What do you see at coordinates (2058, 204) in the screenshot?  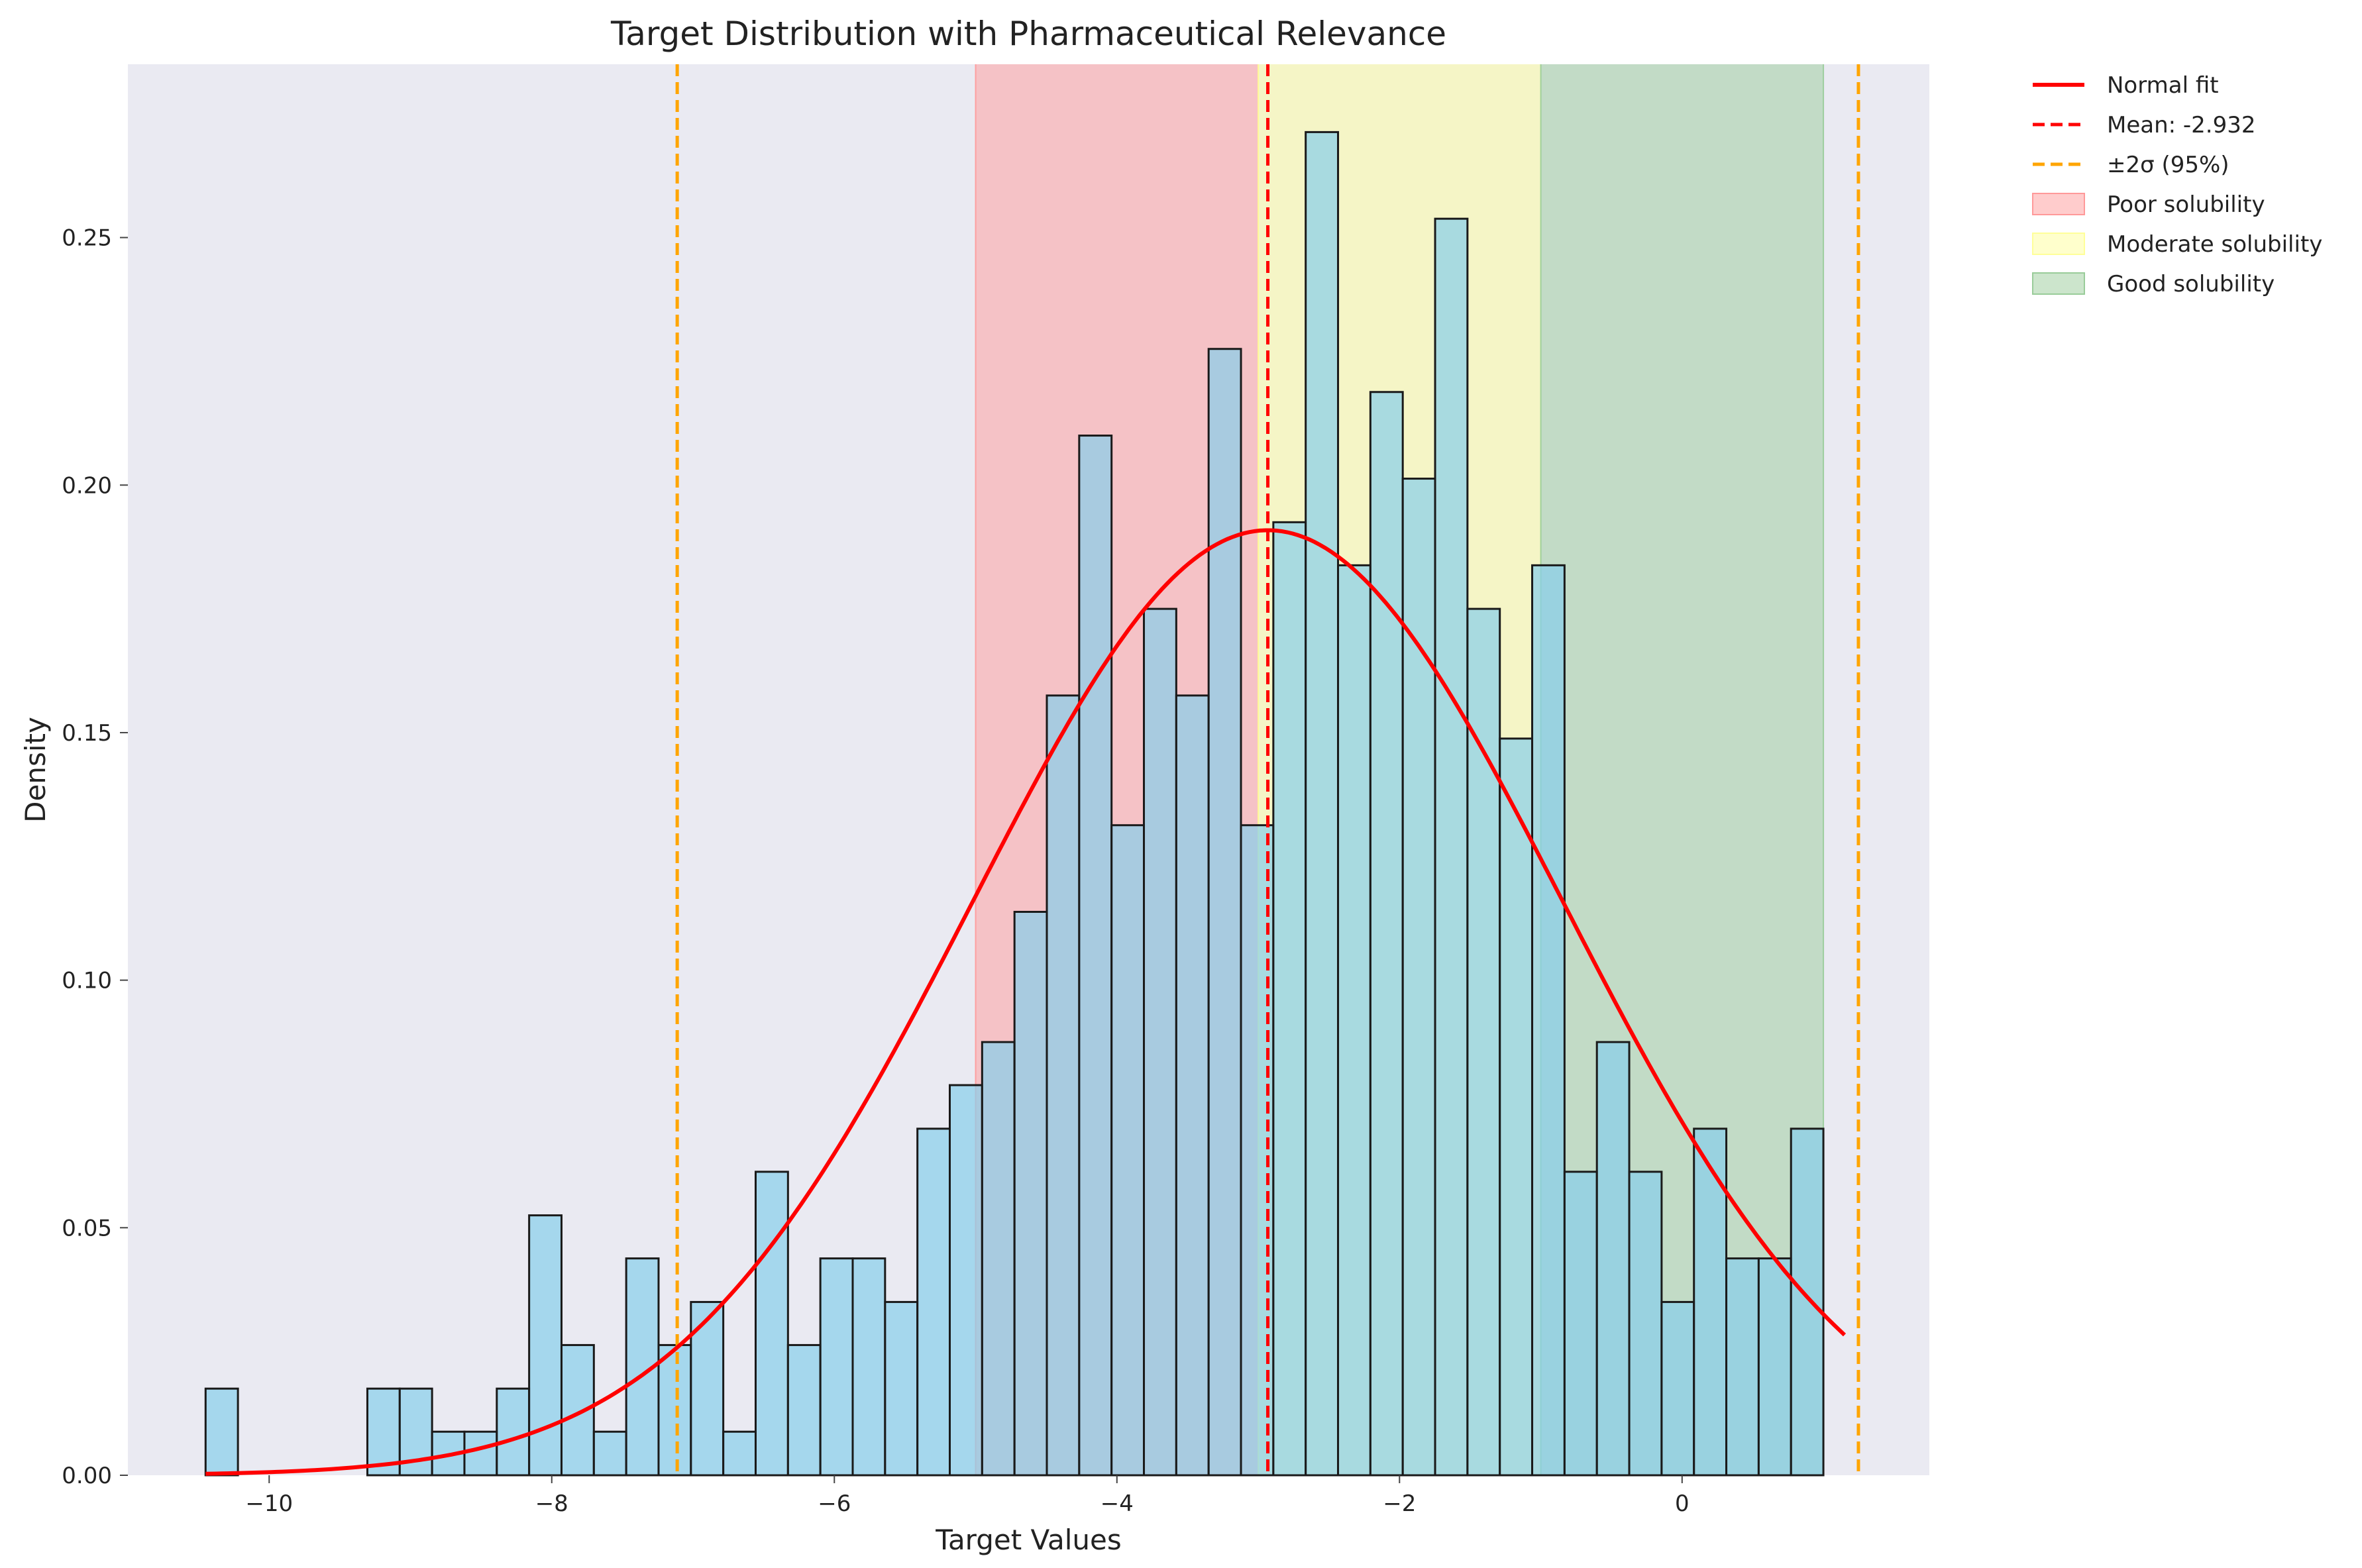 I see `legend-swatch-poor-solubility` at bounding box center [2058, 204].